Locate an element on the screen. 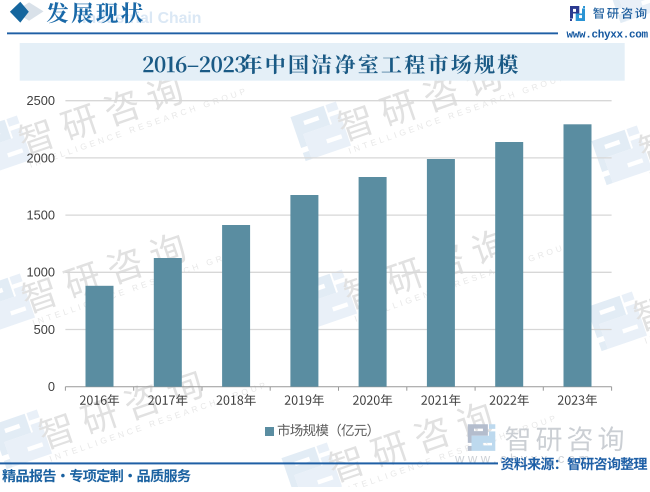 This screenshot has width=650, height=492. svg-text: 1500 is located at coordinates (41, 215).